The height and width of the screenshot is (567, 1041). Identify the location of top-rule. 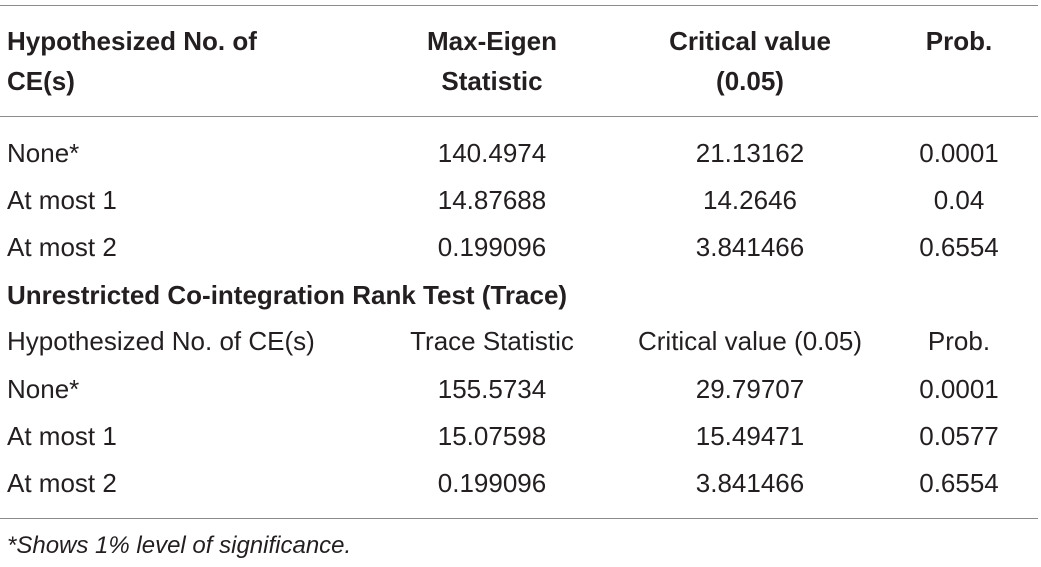
(519, 5).